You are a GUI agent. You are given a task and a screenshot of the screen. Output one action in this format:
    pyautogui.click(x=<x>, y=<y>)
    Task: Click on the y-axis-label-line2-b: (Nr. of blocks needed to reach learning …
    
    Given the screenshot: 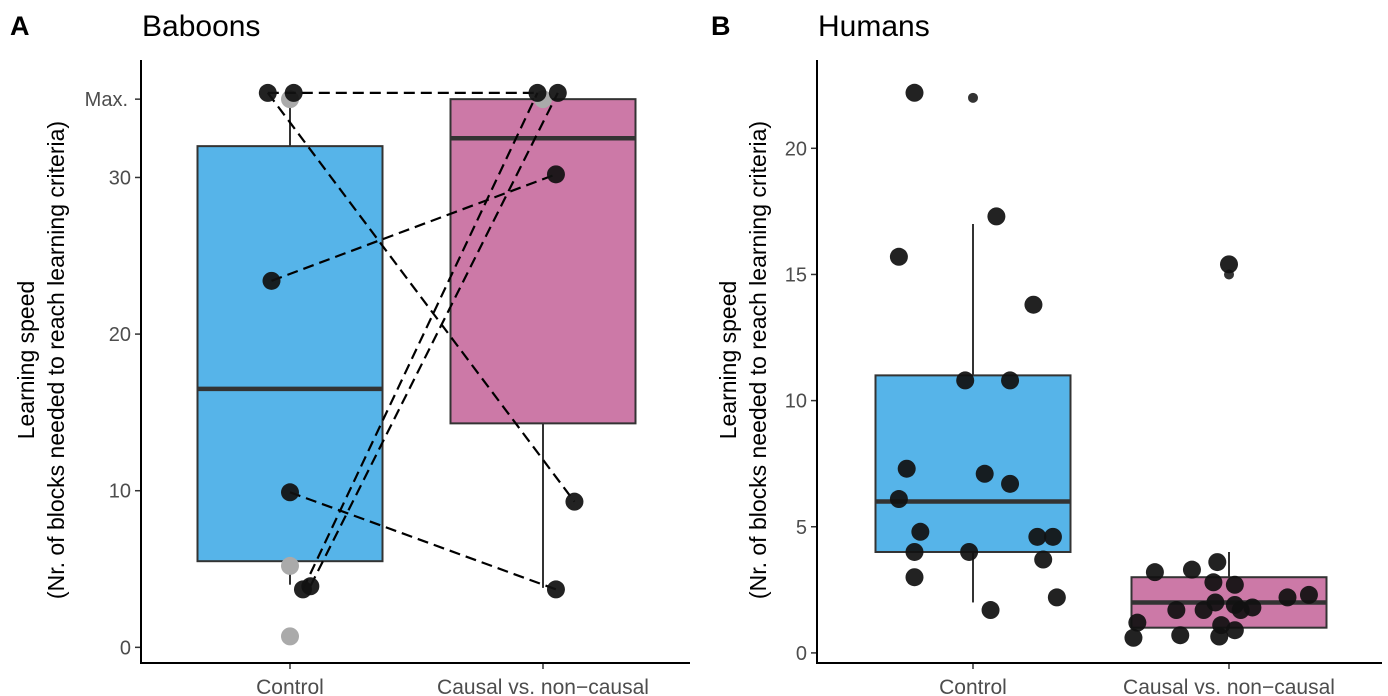 What is the action you would take?
    pyautogui.click(x=758, y=360)
    